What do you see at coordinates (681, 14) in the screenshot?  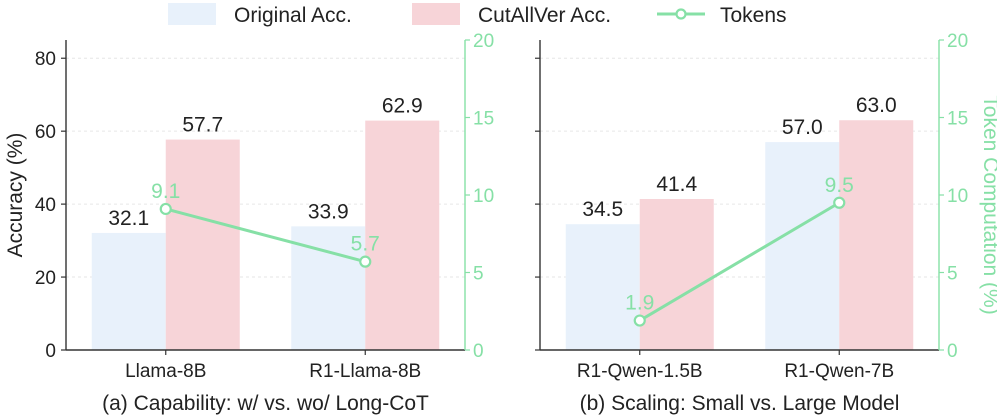 I see `legend-swatch-tokens-marker` at bounding box center [681, 14].